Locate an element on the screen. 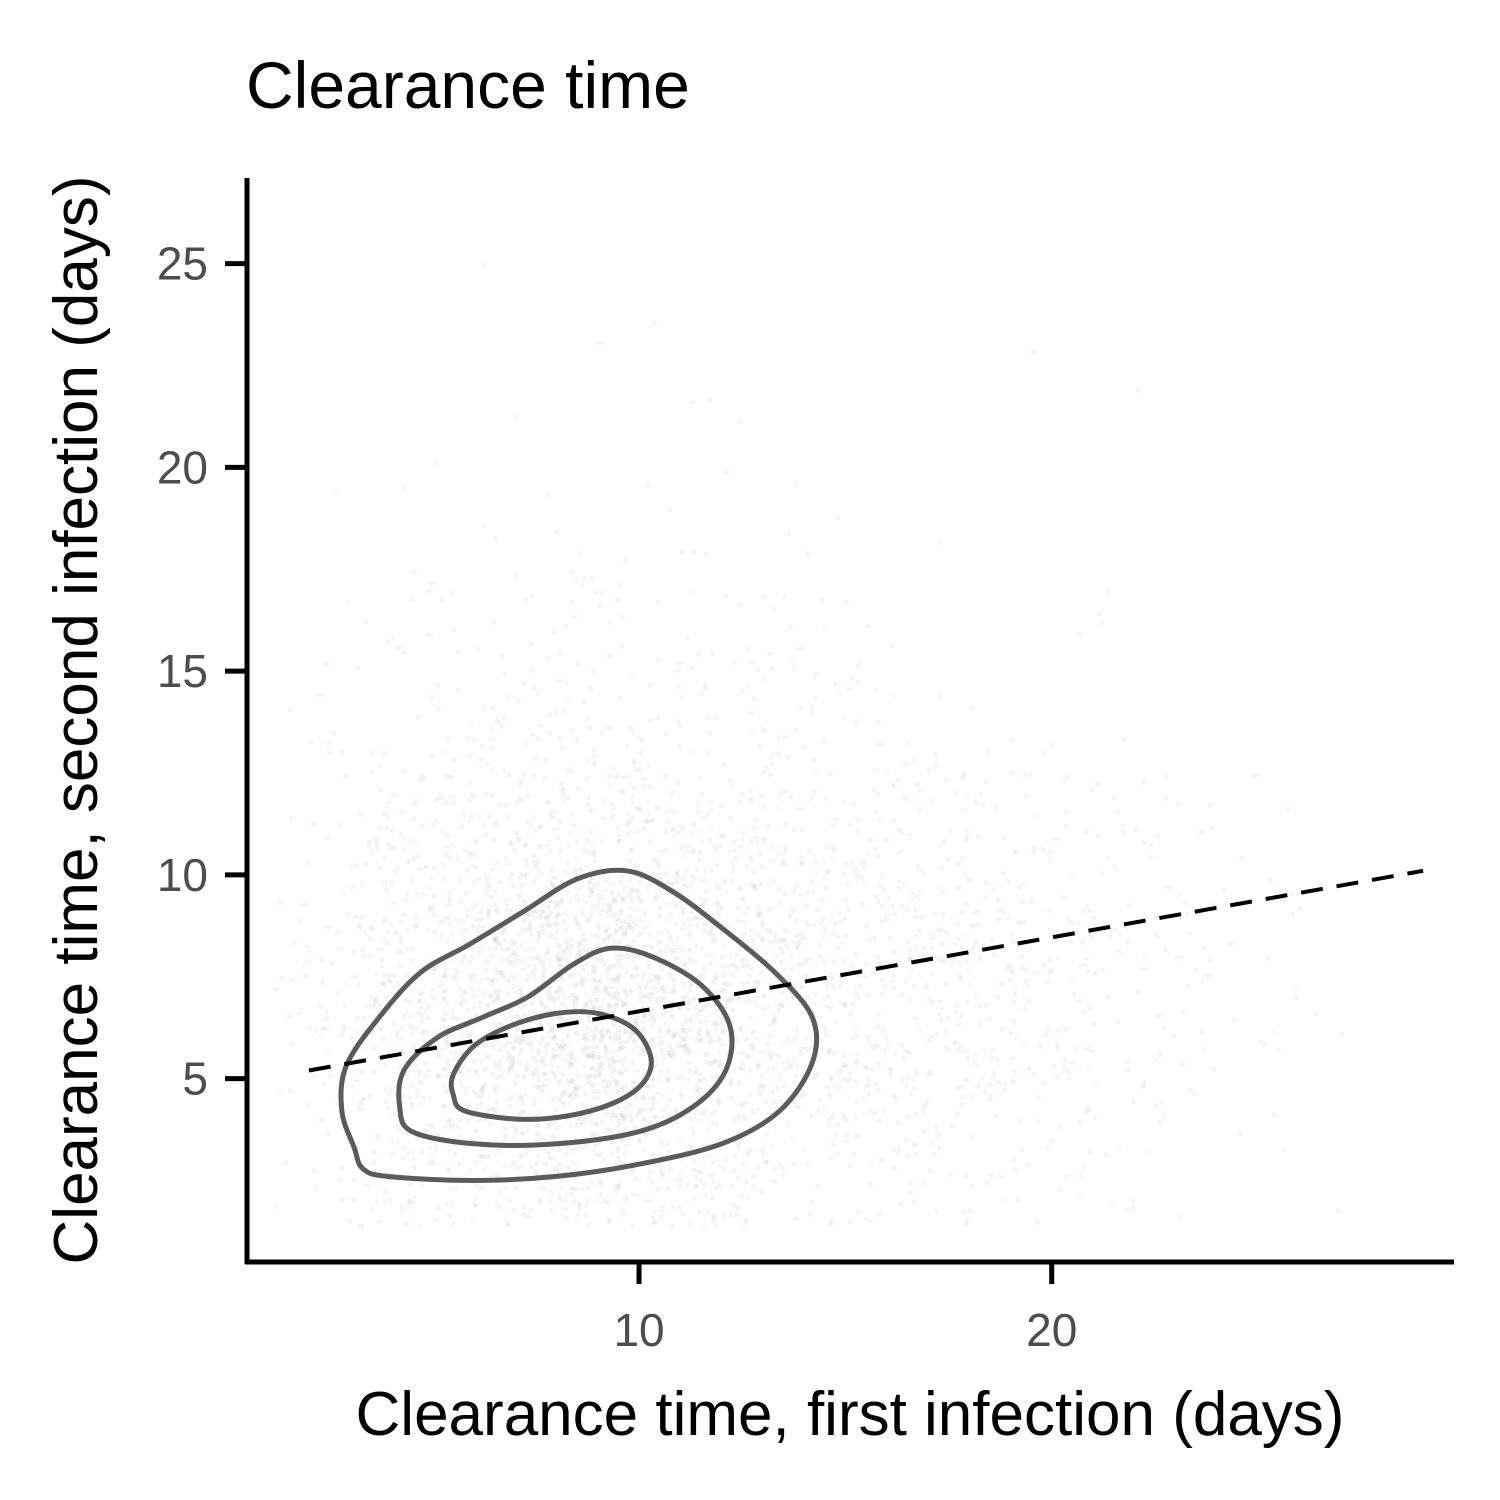 The width and height of the screenshot is (1500, 1500). x-axis-label: Clearance time, first infection (days) is located at coordinates (850, 1414).